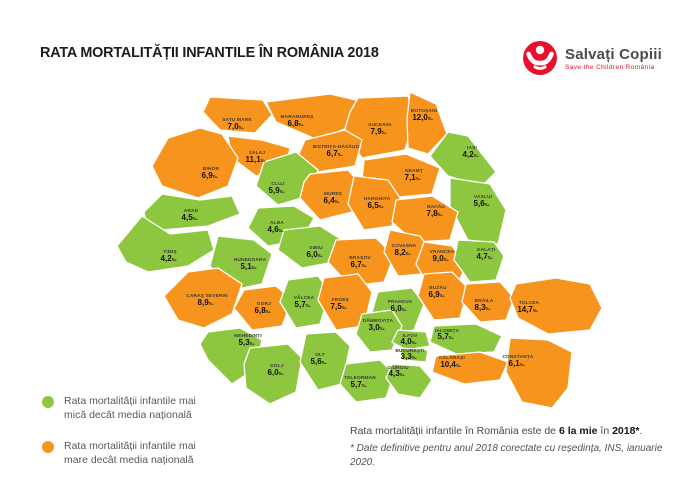 The image size is (696, 492). Describe the element at coordinates (331, 195) in the screenshot. I see `county-region-mures` at that location.